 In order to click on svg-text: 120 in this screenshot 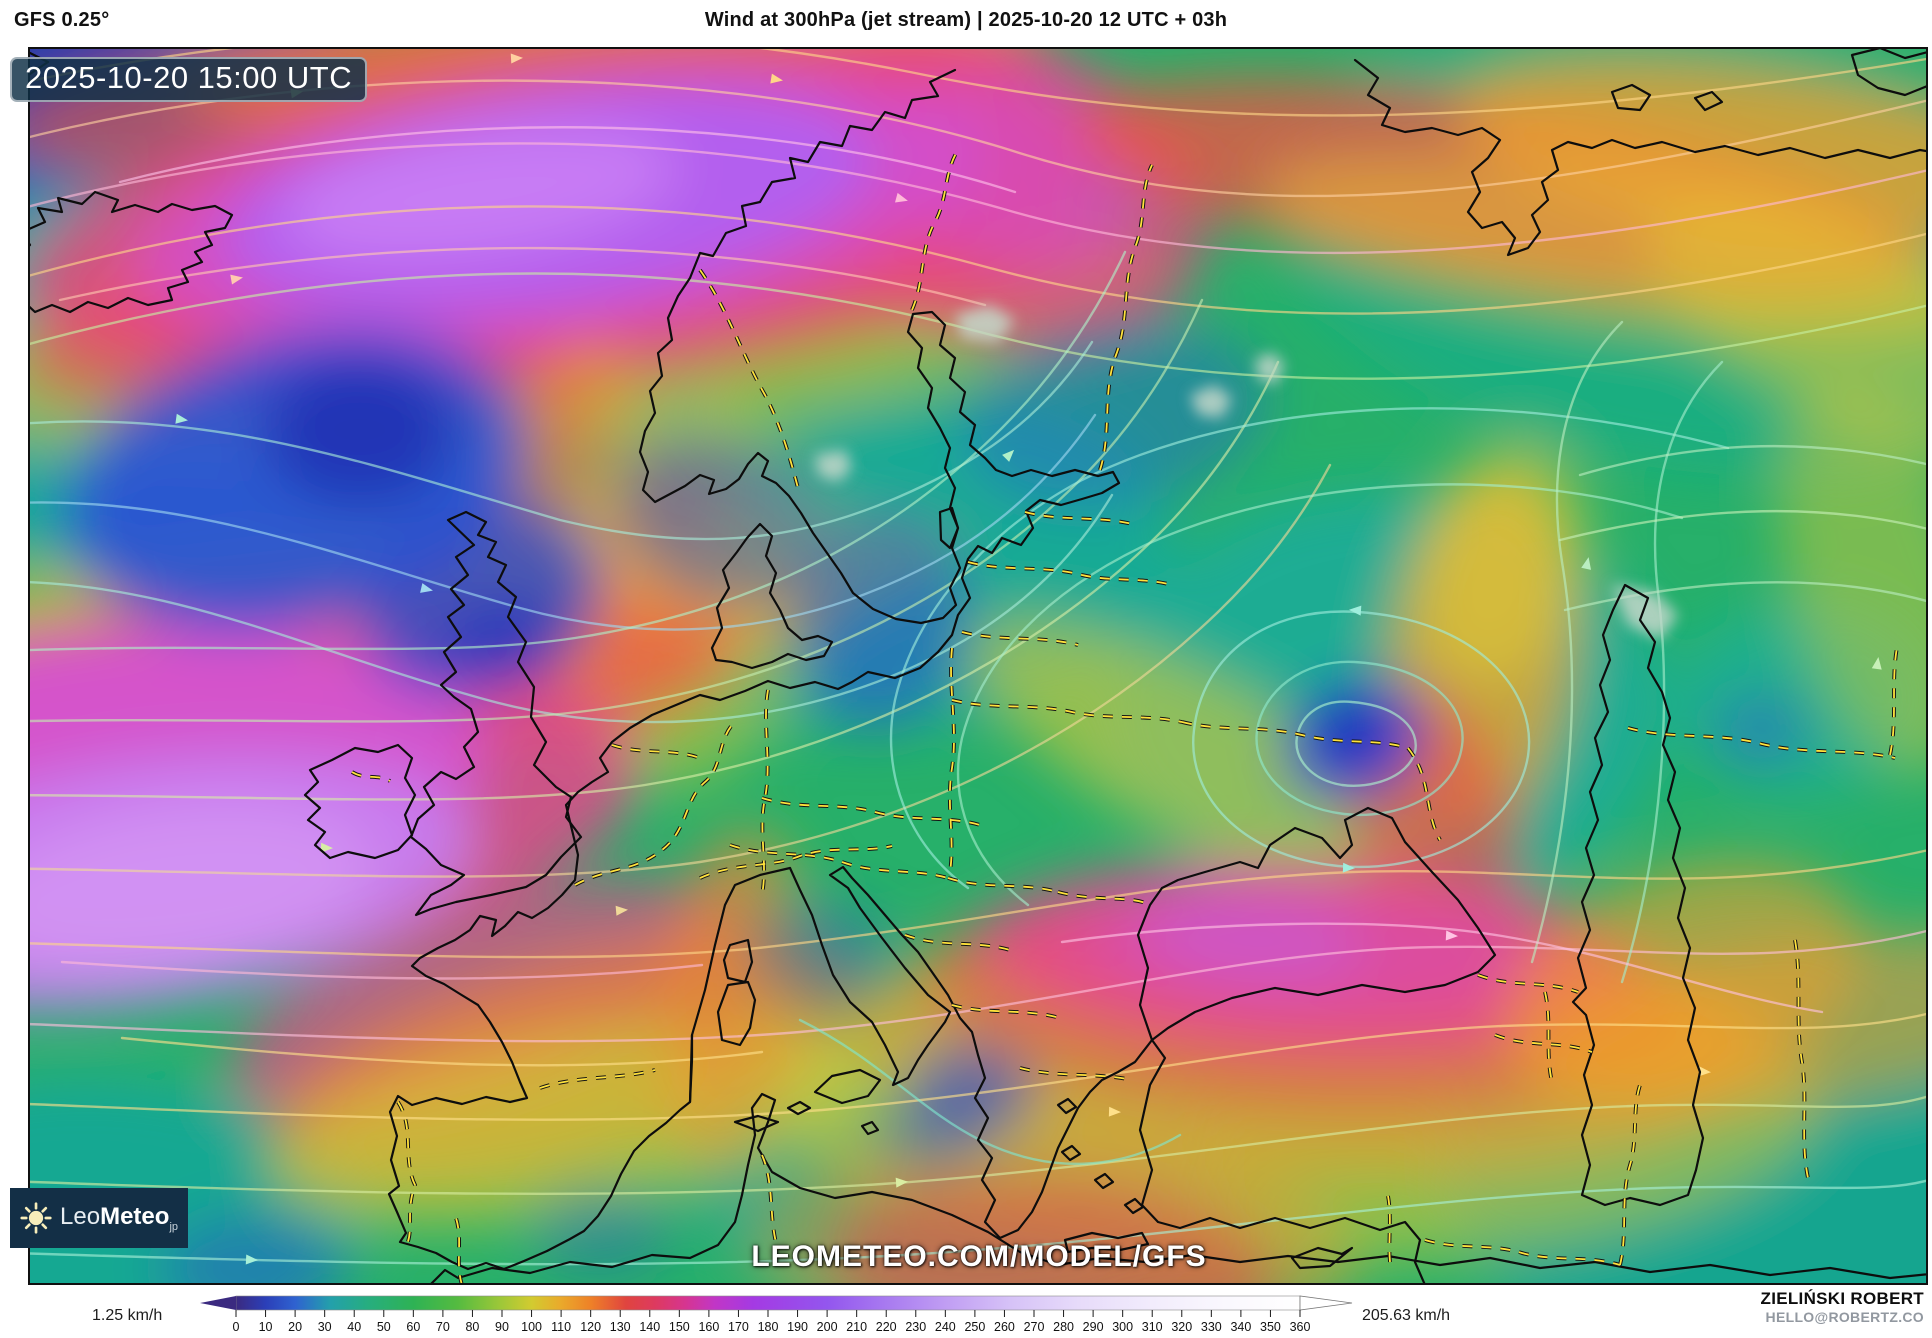, I will do `click(590, 1327)`.